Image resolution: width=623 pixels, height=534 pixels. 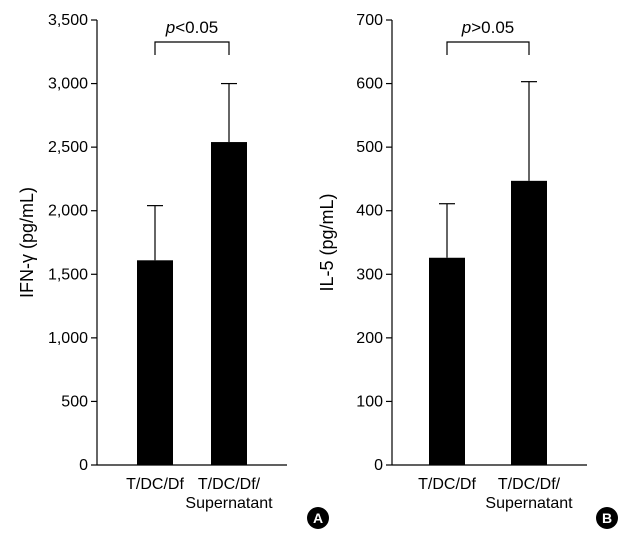 What do you see at coordinates (369, 401) in the screenshot?
I see `y-tick-label: 100` at bounding box center [369, 401].